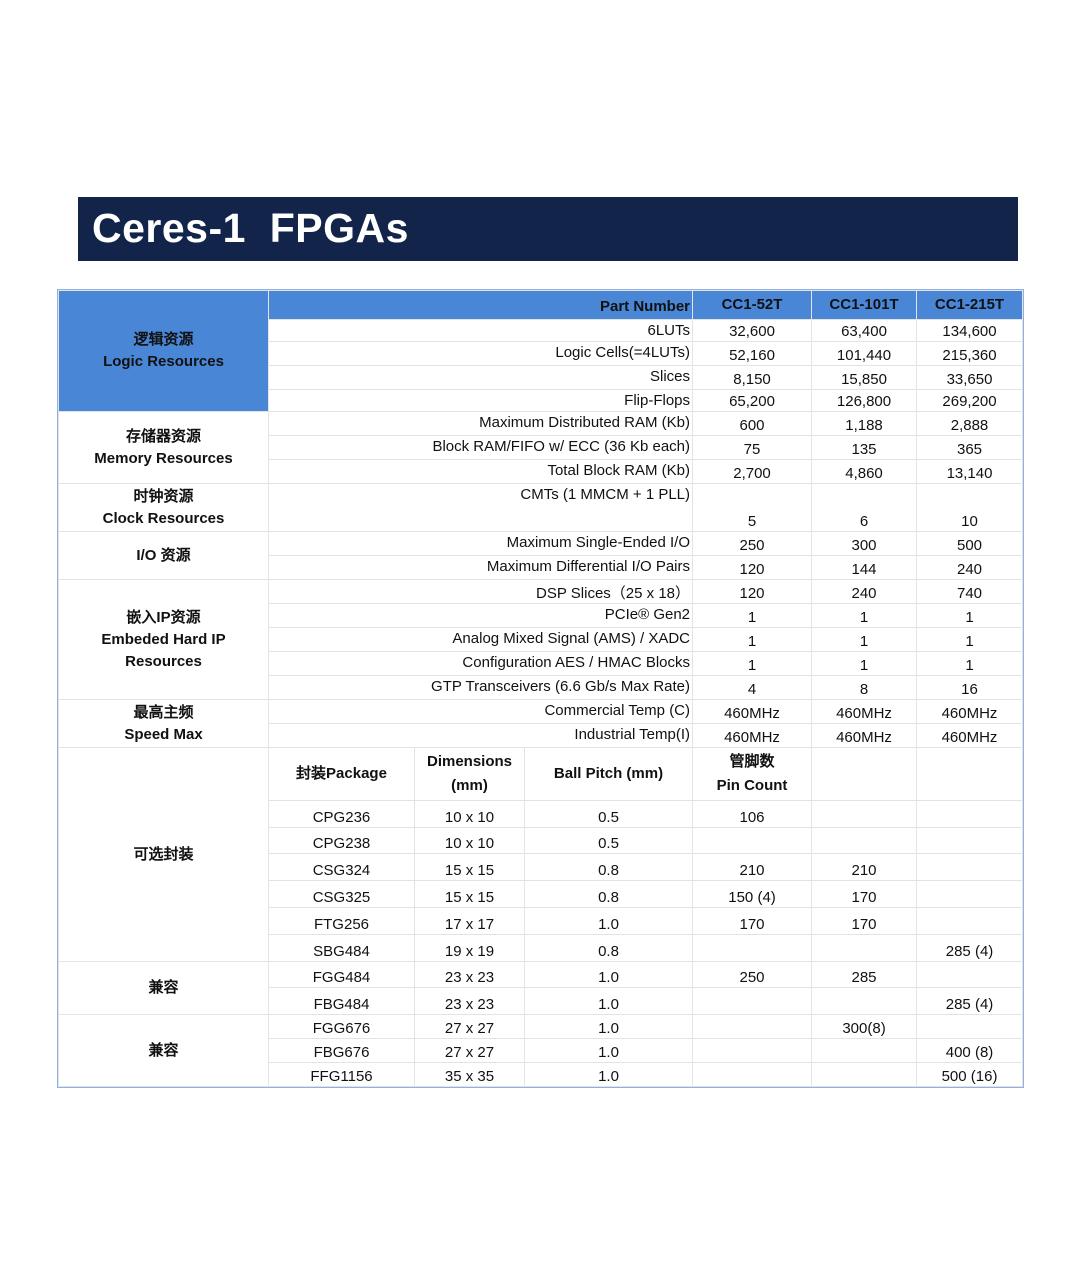  Describe the element at coordinates (541, 377) in the screenshot. I see `spec-row: Slices 8,150 15,850 33,650` at that location.